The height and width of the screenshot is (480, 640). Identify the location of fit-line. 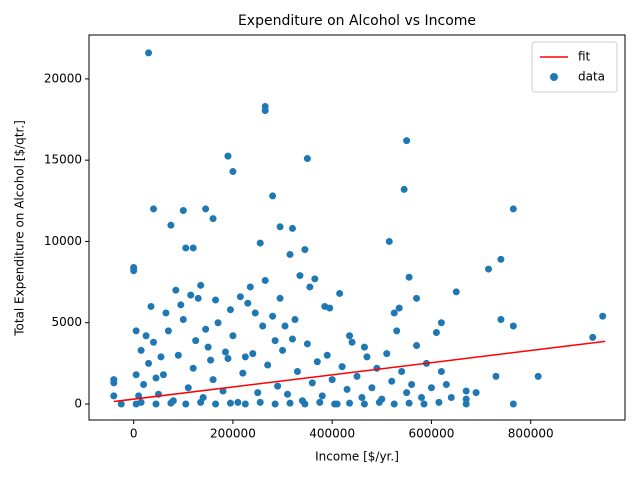
(359, 371).